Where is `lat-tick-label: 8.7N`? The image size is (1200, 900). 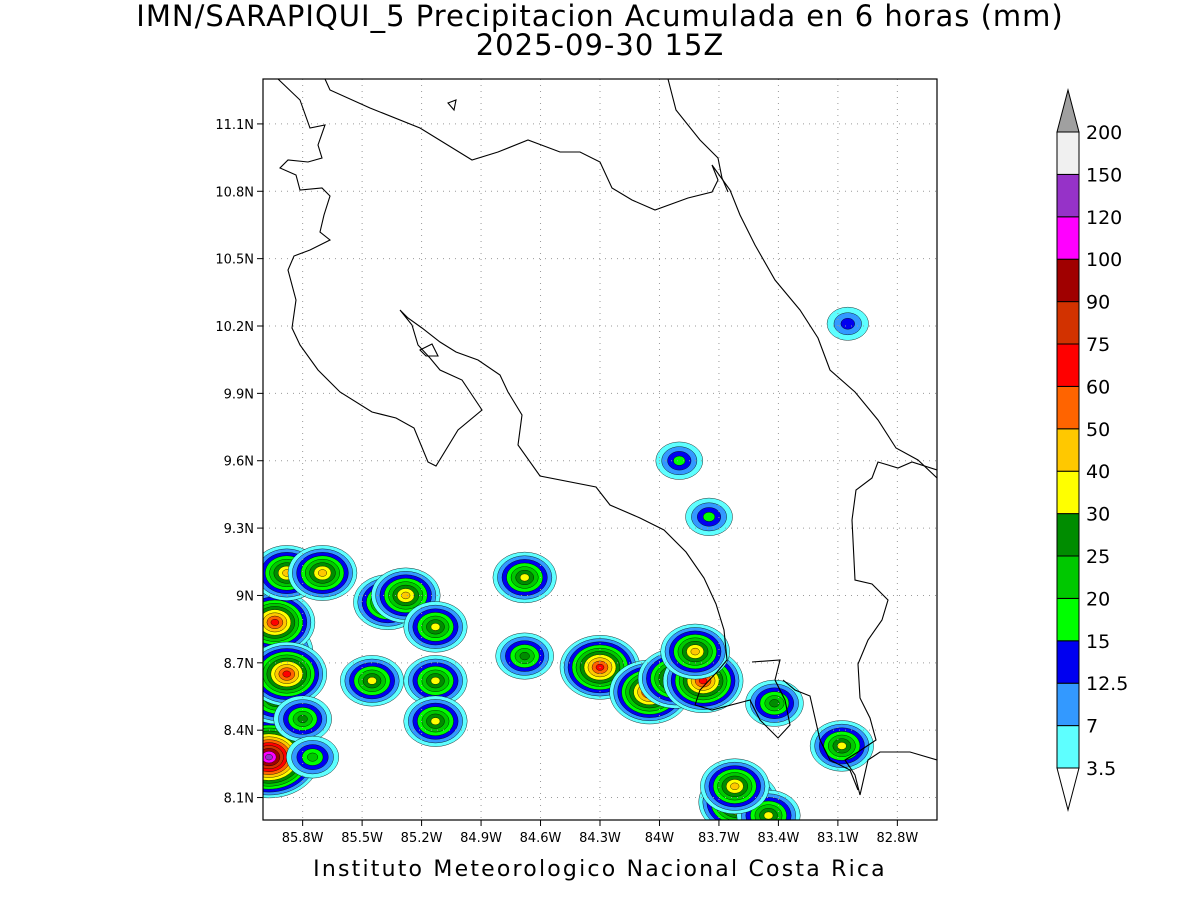
lat-tick-label: 8.7N is located at coordinates (239, 664).